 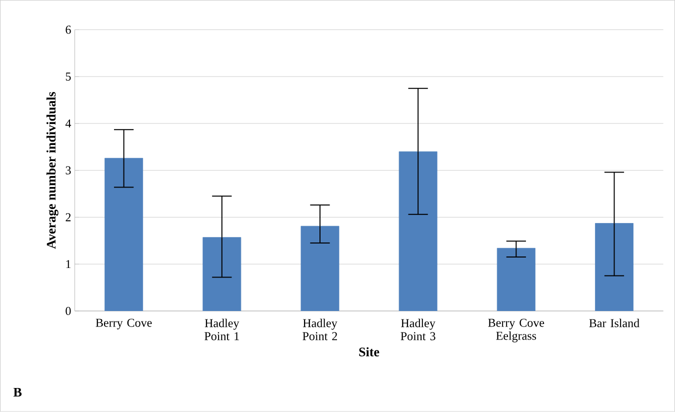 I want to click on y-tick-label: 5, so click(x=68, y=76).